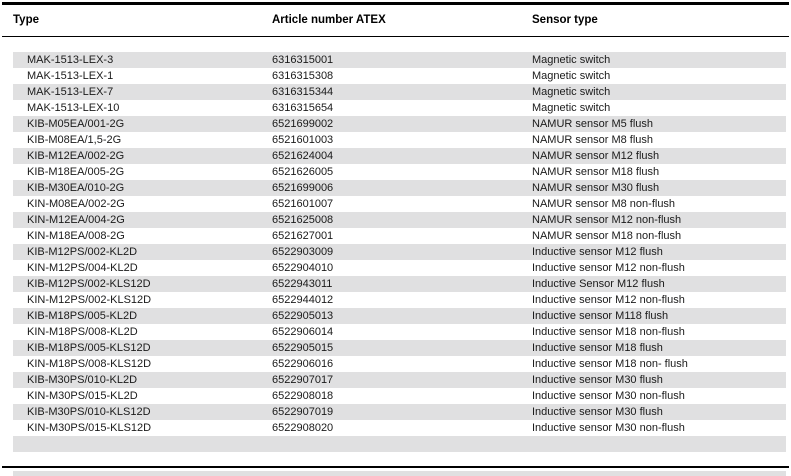 Image resolution: width=791 pixels, height=476 pixels. What do you see at coordinates (597, 348) in the screenshot?
I see `cell-sensor-type: Inductive sensor M18 flush` at bounding box center [597, 348].